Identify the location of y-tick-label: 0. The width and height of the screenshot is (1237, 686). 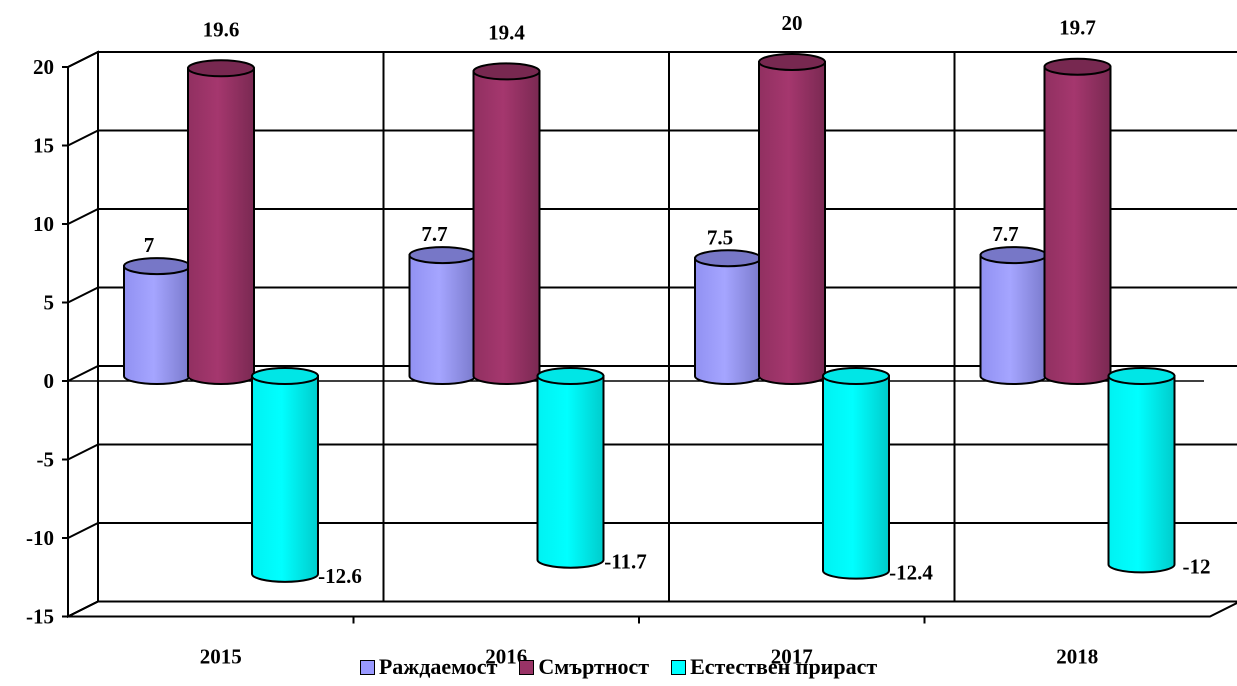
(49, 381).